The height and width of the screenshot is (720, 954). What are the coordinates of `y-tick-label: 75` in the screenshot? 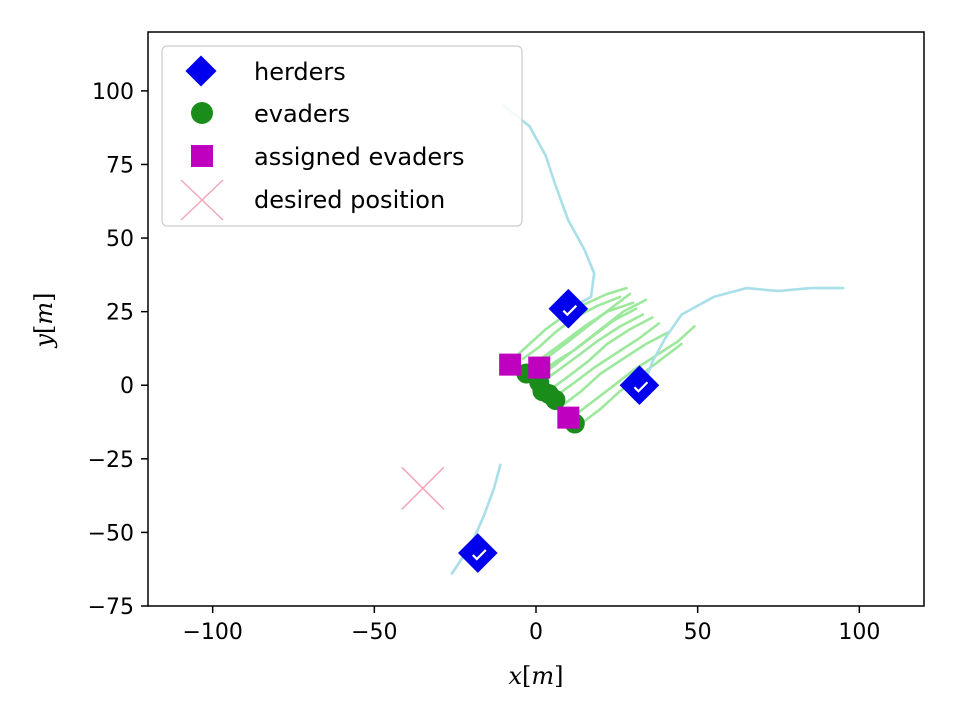 It's located at (120, 165).